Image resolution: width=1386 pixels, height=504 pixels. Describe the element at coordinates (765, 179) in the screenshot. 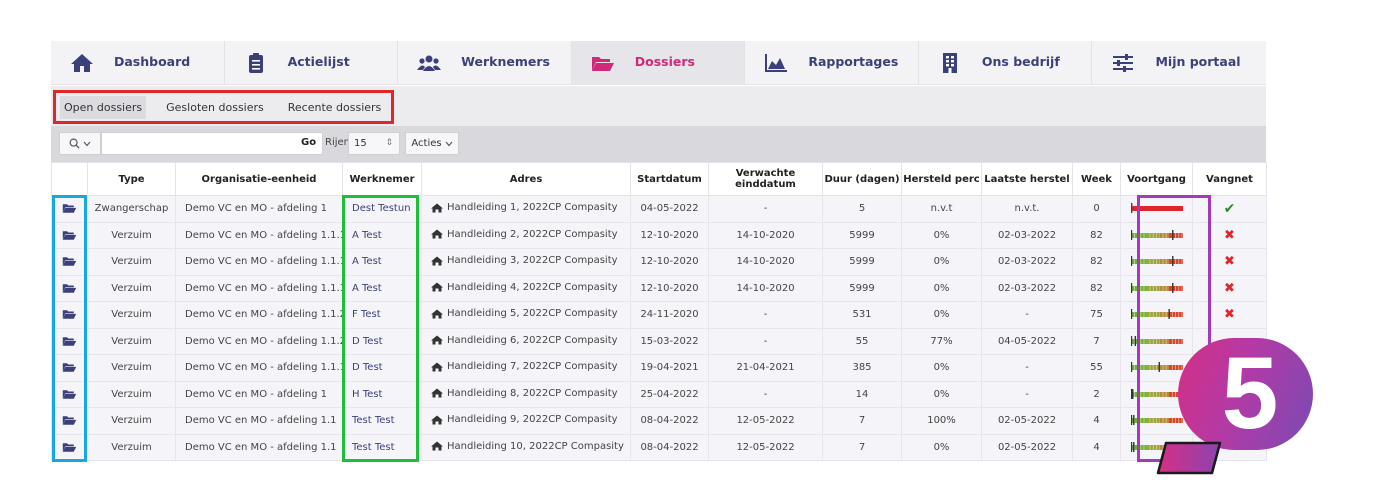

I see `column-header: Verwachte einddatum` at that location.